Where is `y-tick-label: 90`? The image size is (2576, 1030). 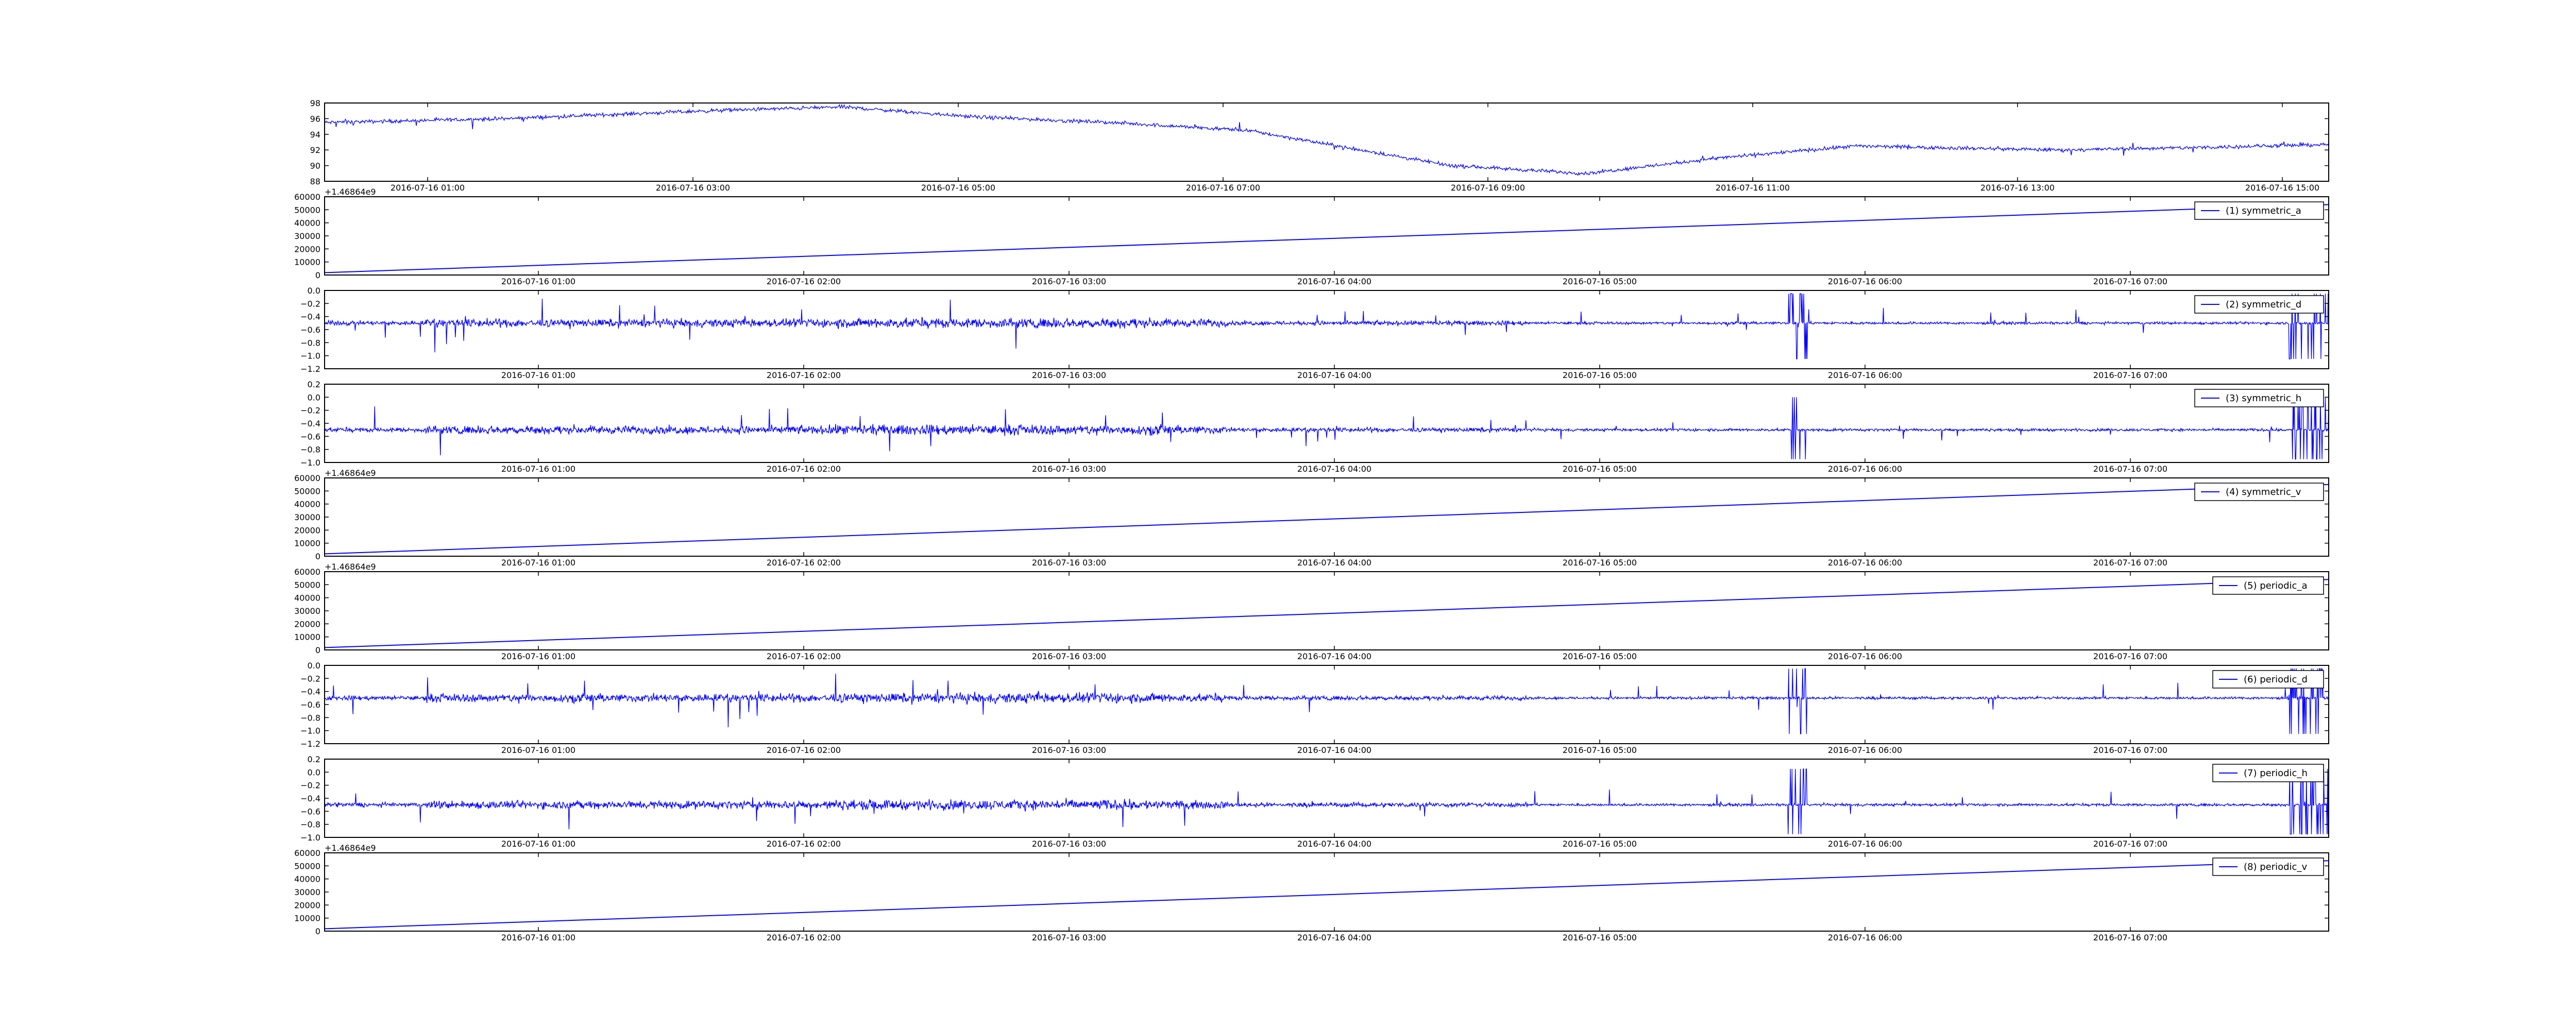 y-tick-label: 90 is located at coordinates (315, 166).